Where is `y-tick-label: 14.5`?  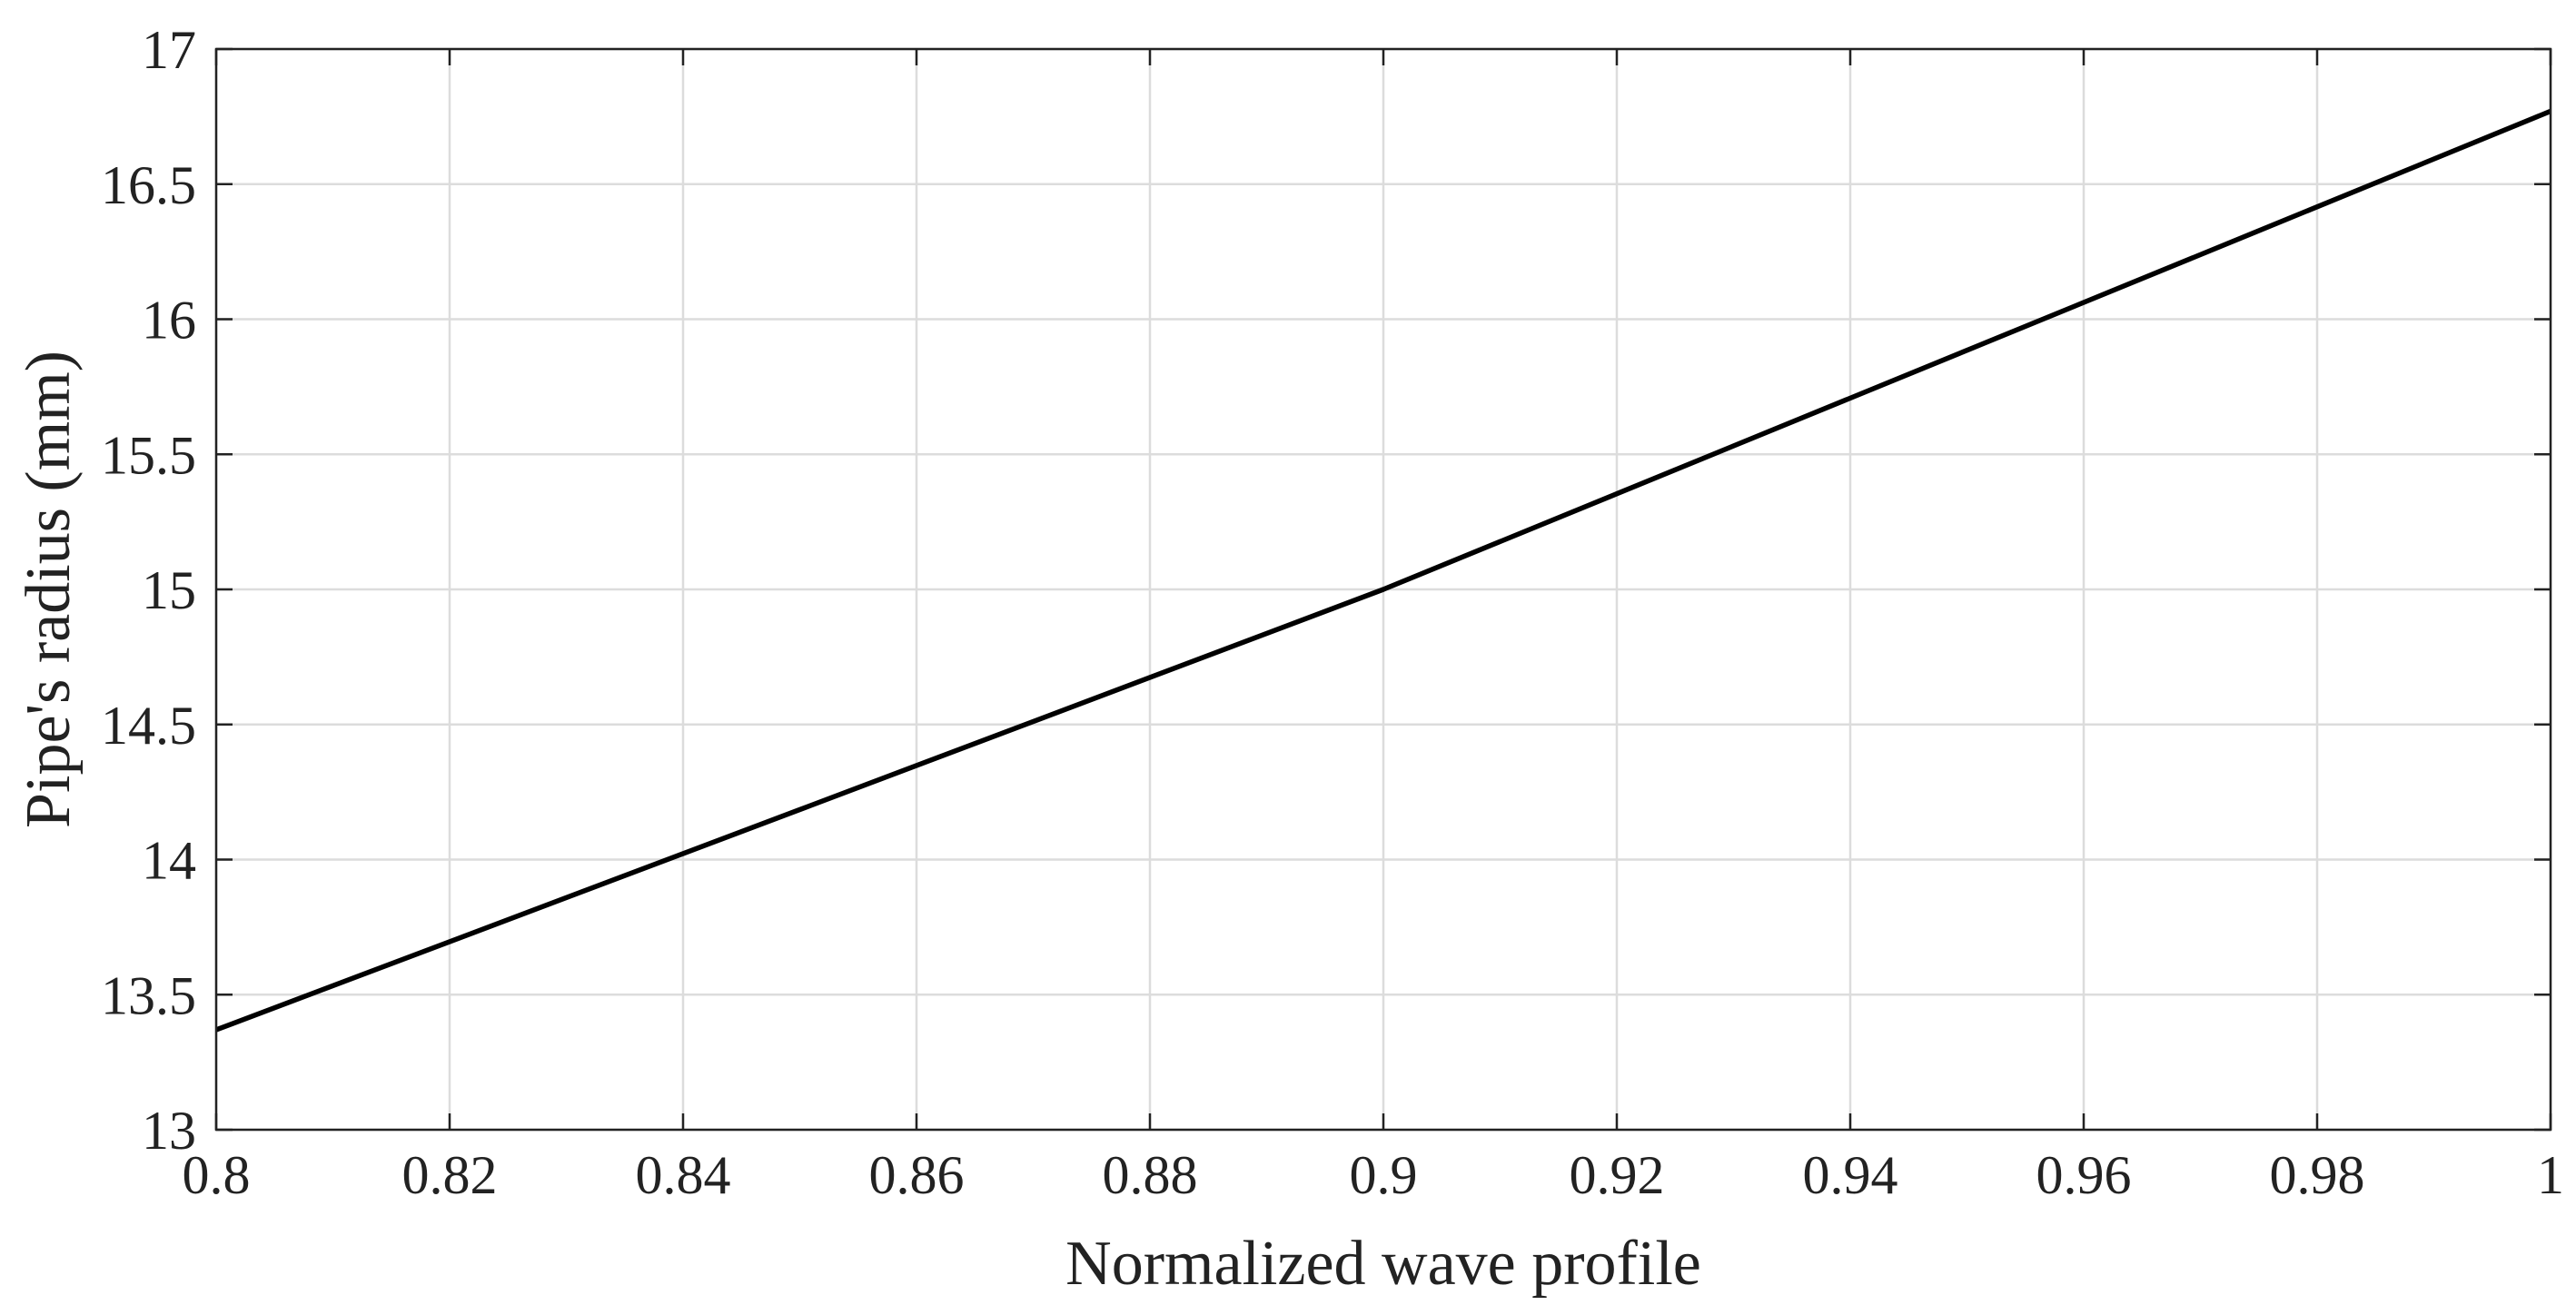
y-tick-label: 14.5 is located at coordinates (148, 726).